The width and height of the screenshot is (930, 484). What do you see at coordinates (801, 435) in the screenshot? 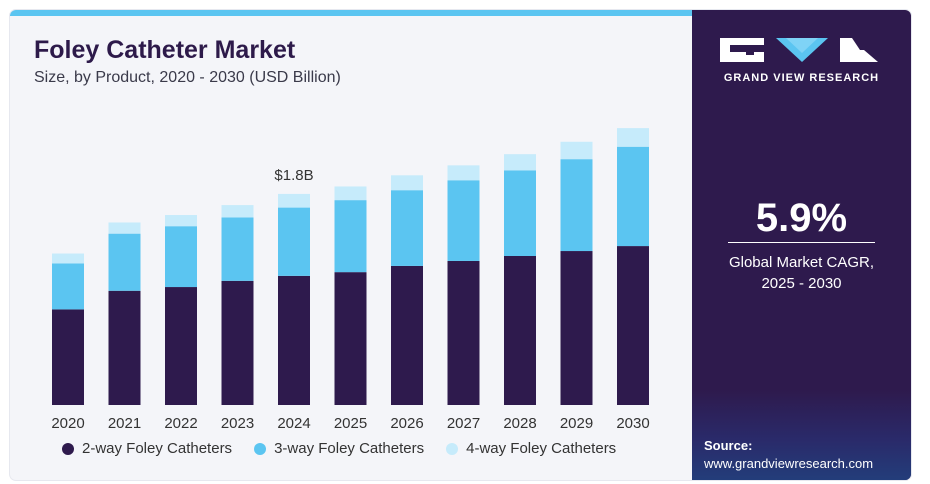
I see `source-footer: Source: www.grandviewresearch.com` at bounding box center [801, 435].